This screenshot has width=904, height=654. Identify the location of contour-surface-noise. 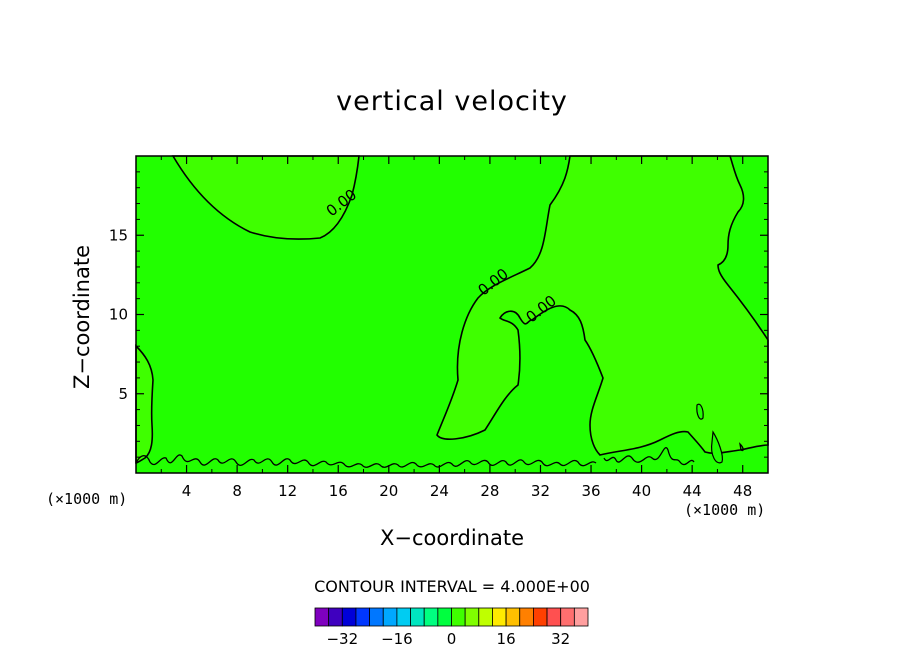
(366, 461).